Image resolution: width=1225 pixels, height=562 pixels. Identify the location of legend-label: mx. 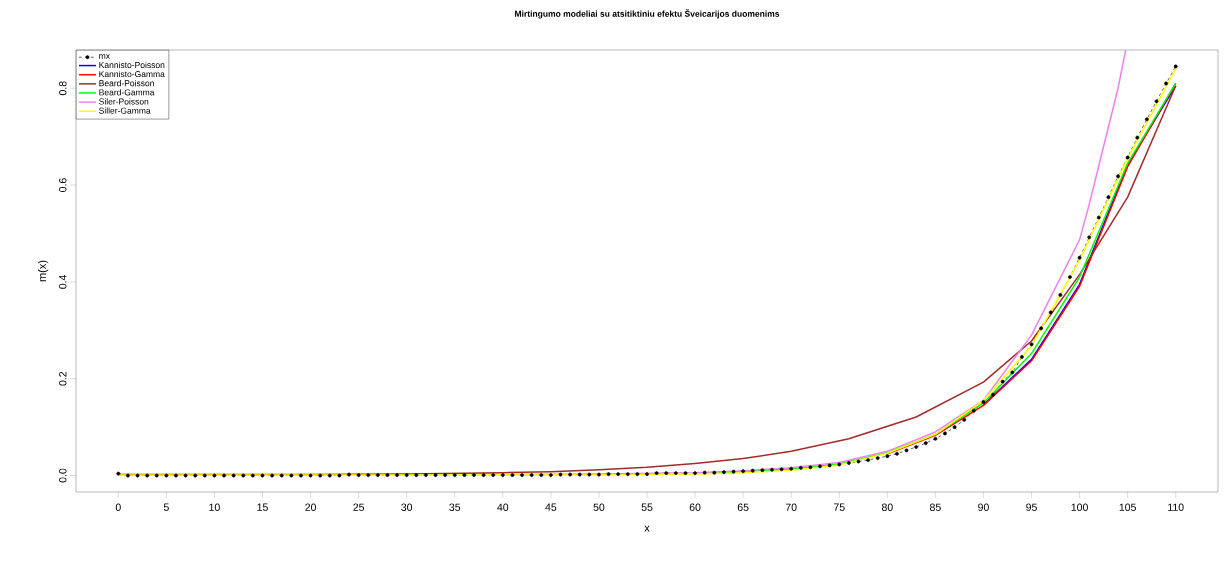
(104, 56).